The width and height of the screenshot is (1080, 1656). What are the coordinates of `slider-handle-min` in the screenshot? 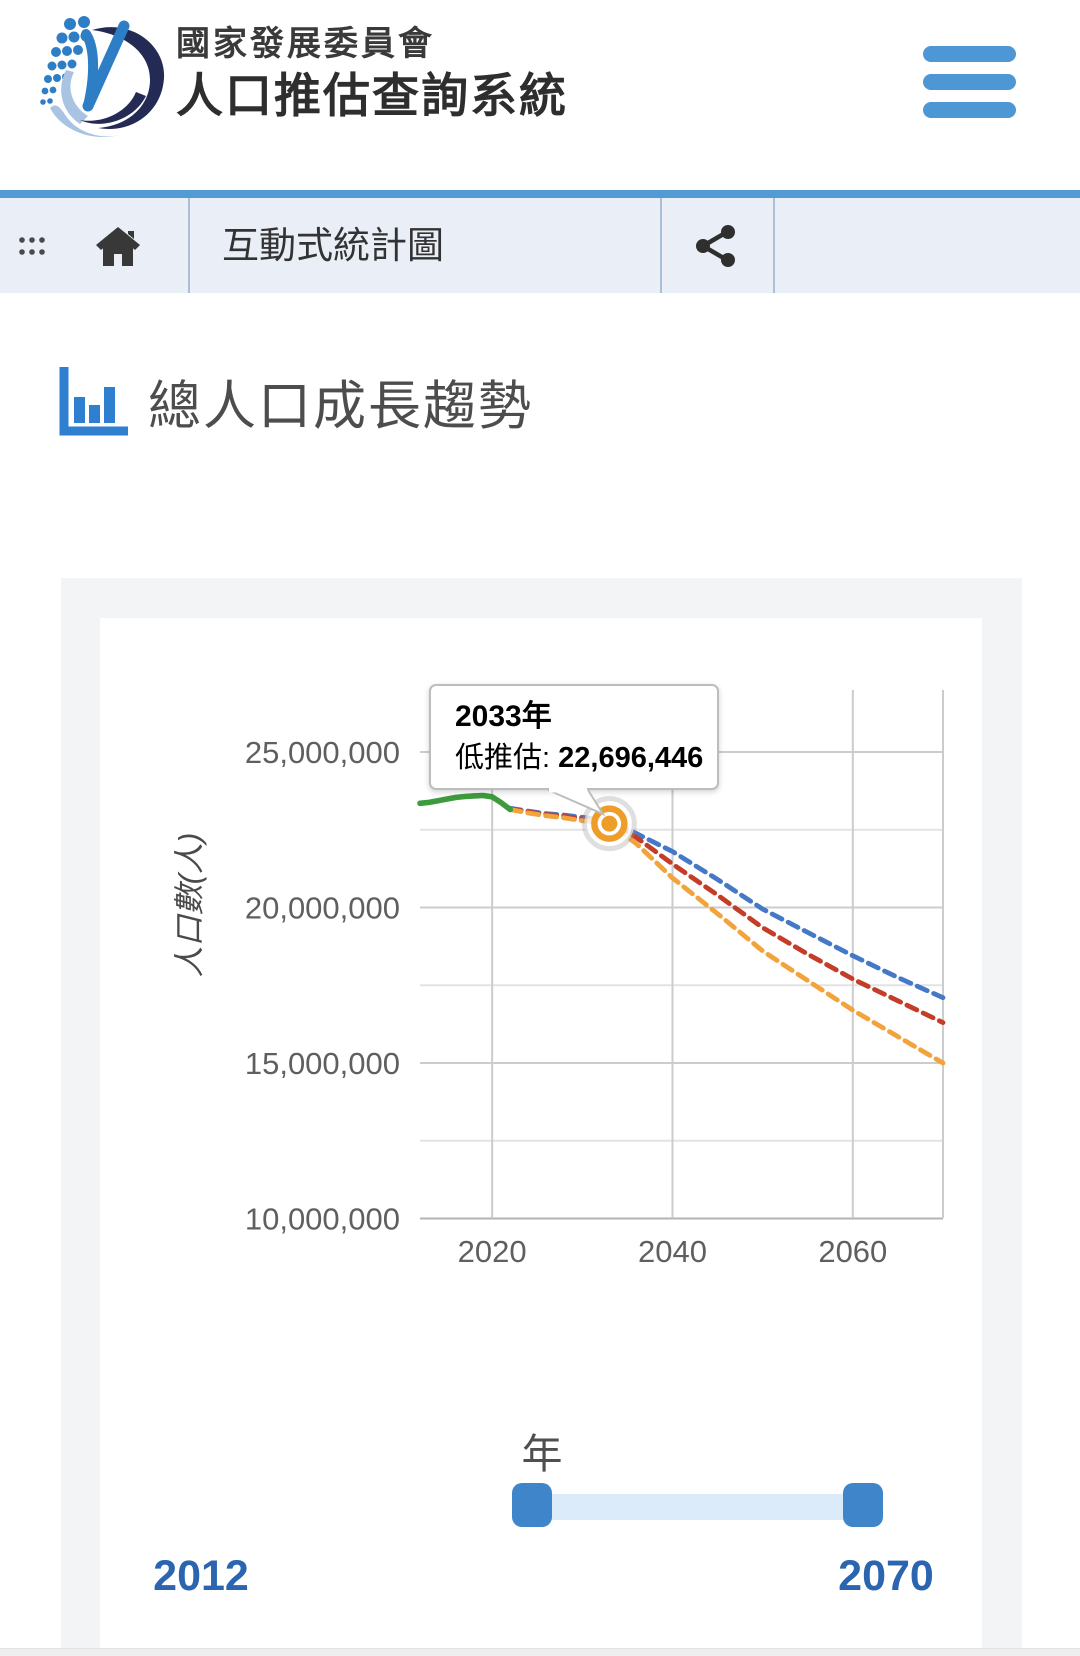 It's located at (532, 1505).